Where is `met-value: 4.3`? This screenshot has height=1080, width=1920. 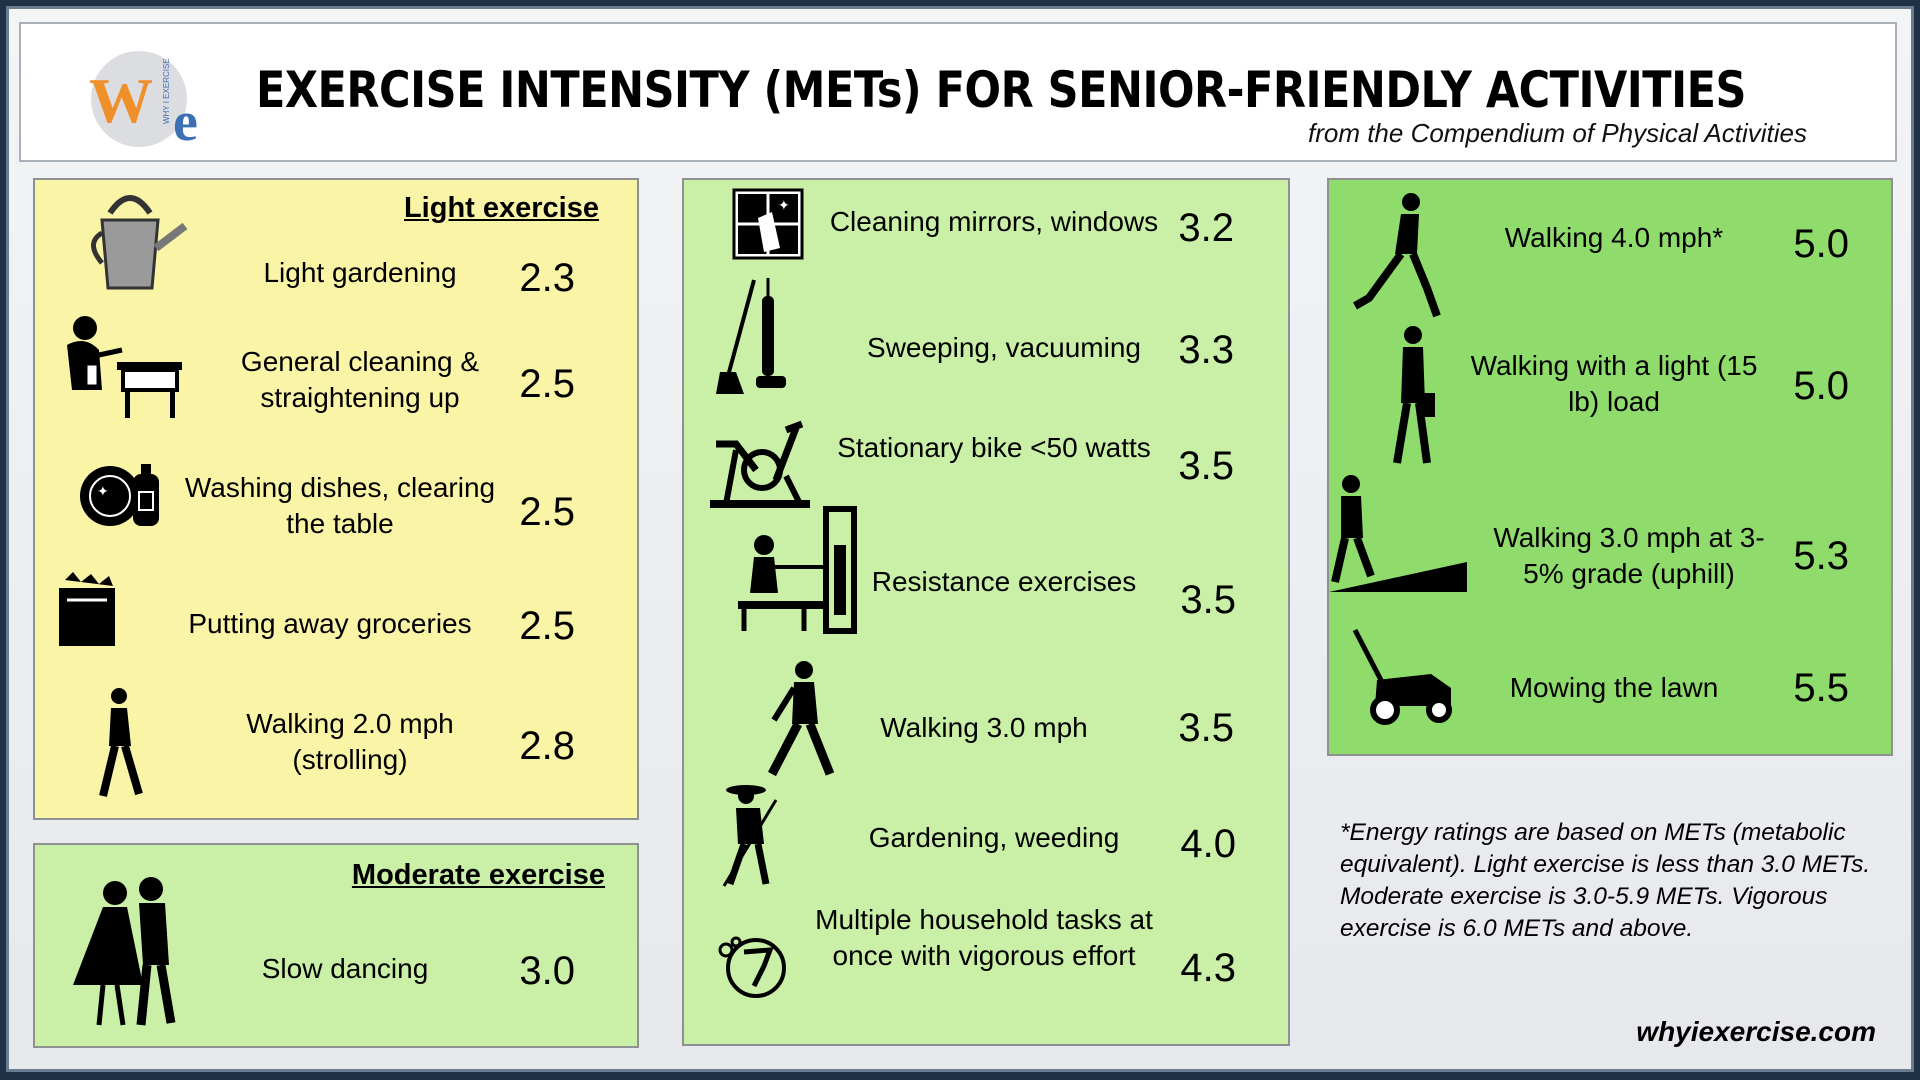 met-value: 4.3 is located at coordinates (1208, 968).